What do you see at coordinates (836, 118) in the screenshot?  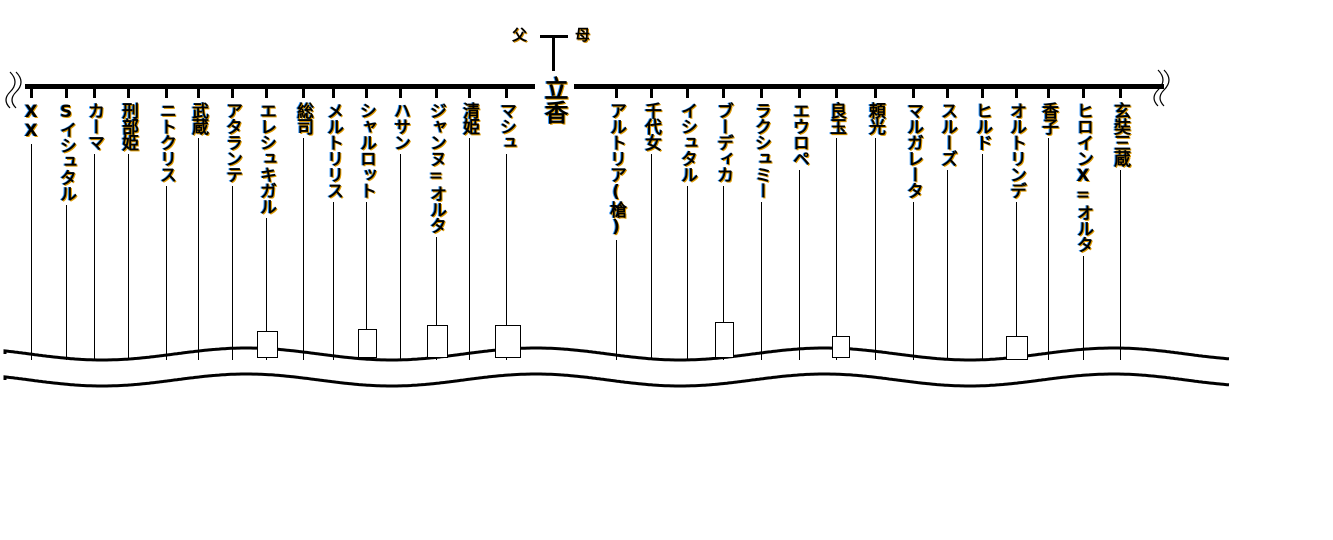 I see `child-name: 良玉` at bounding box center [836, 118].